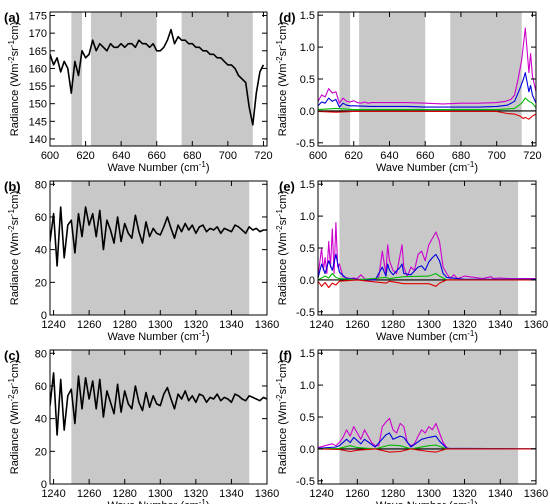 The image size is (550, 504). I want to click on x-tick-label: 720, so click(532, 156).